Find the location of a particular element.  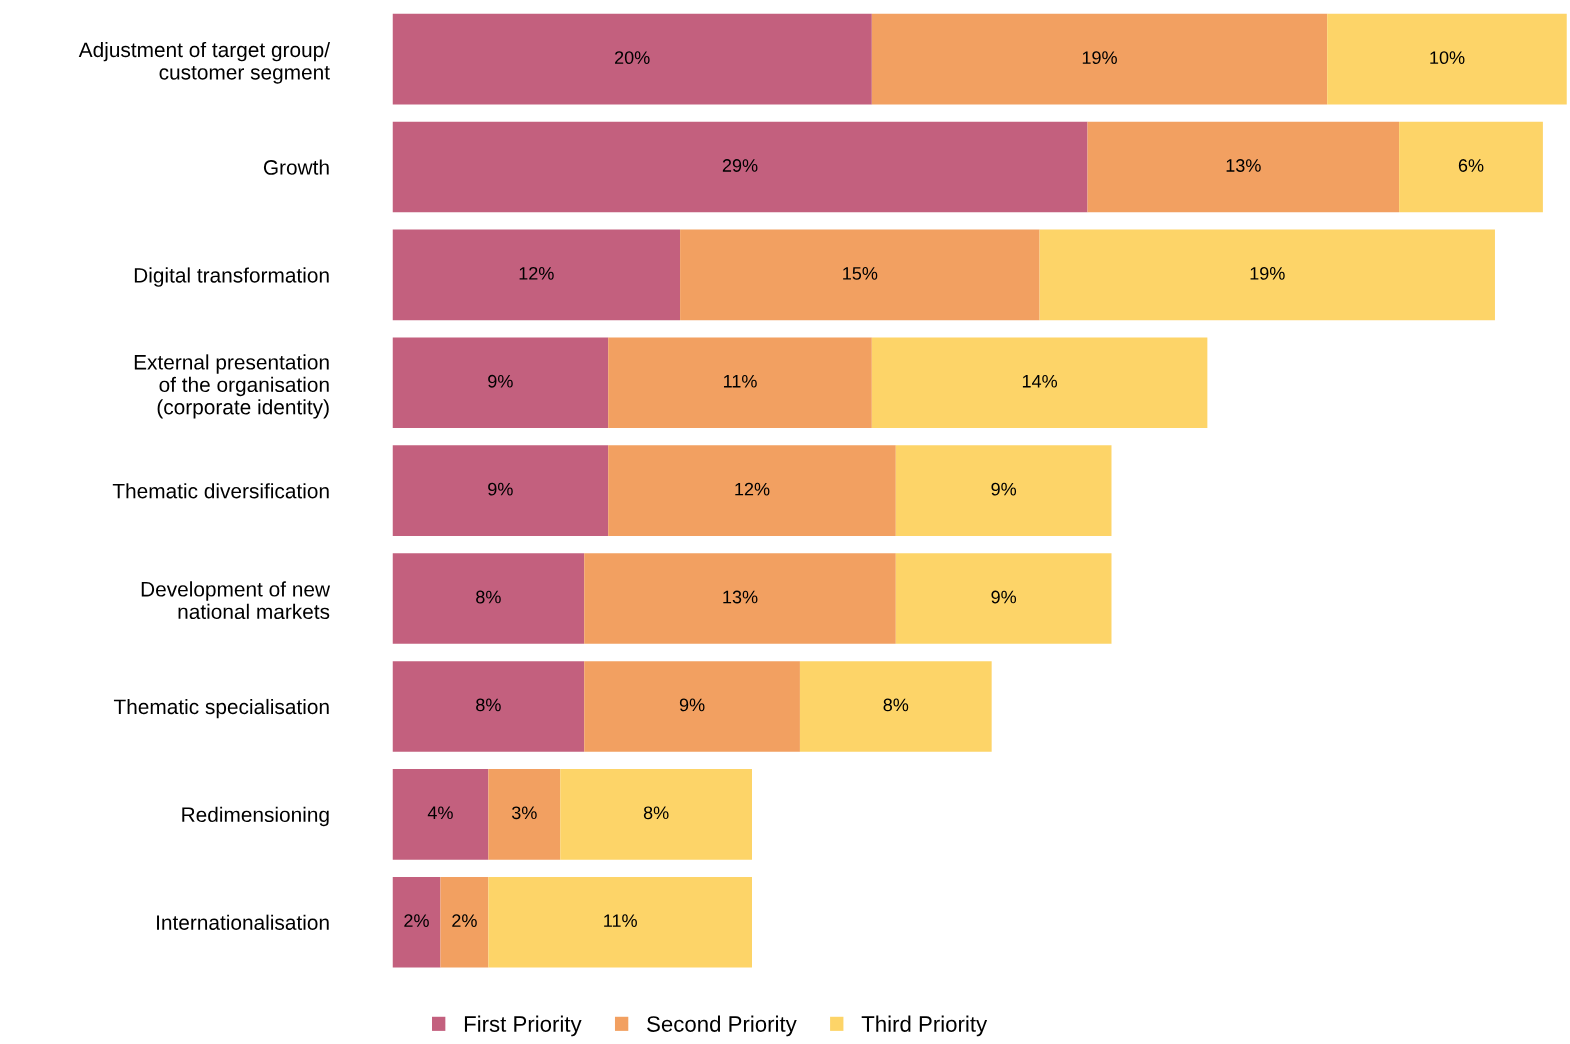

data-label: 6% is located at coordinates (1471, 165).